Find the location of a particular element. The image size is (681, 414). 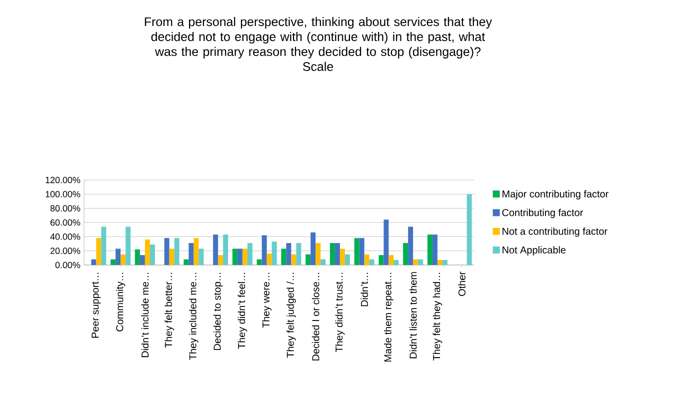

chart-subtitle: Scale is located at coordinates (318, 66).